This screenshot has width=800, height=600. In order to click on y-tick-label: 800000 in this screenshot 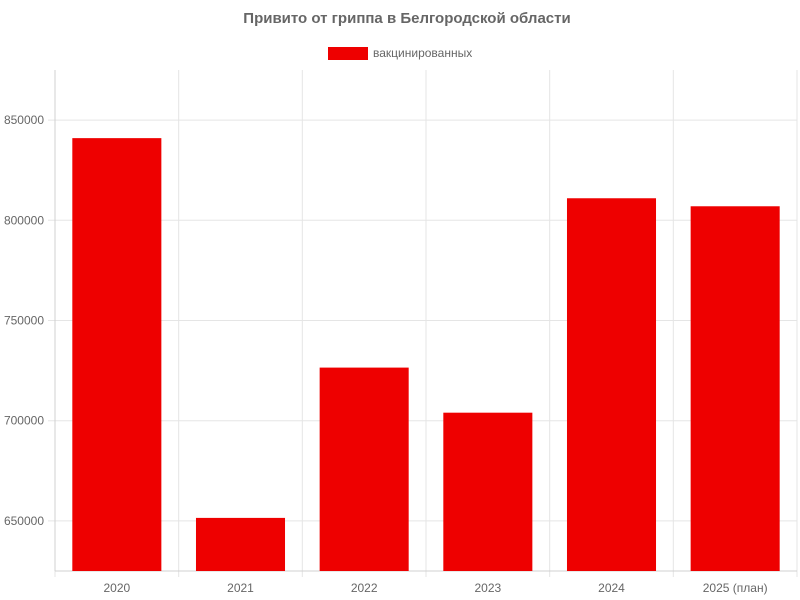, I will do `click(24, 220)`.